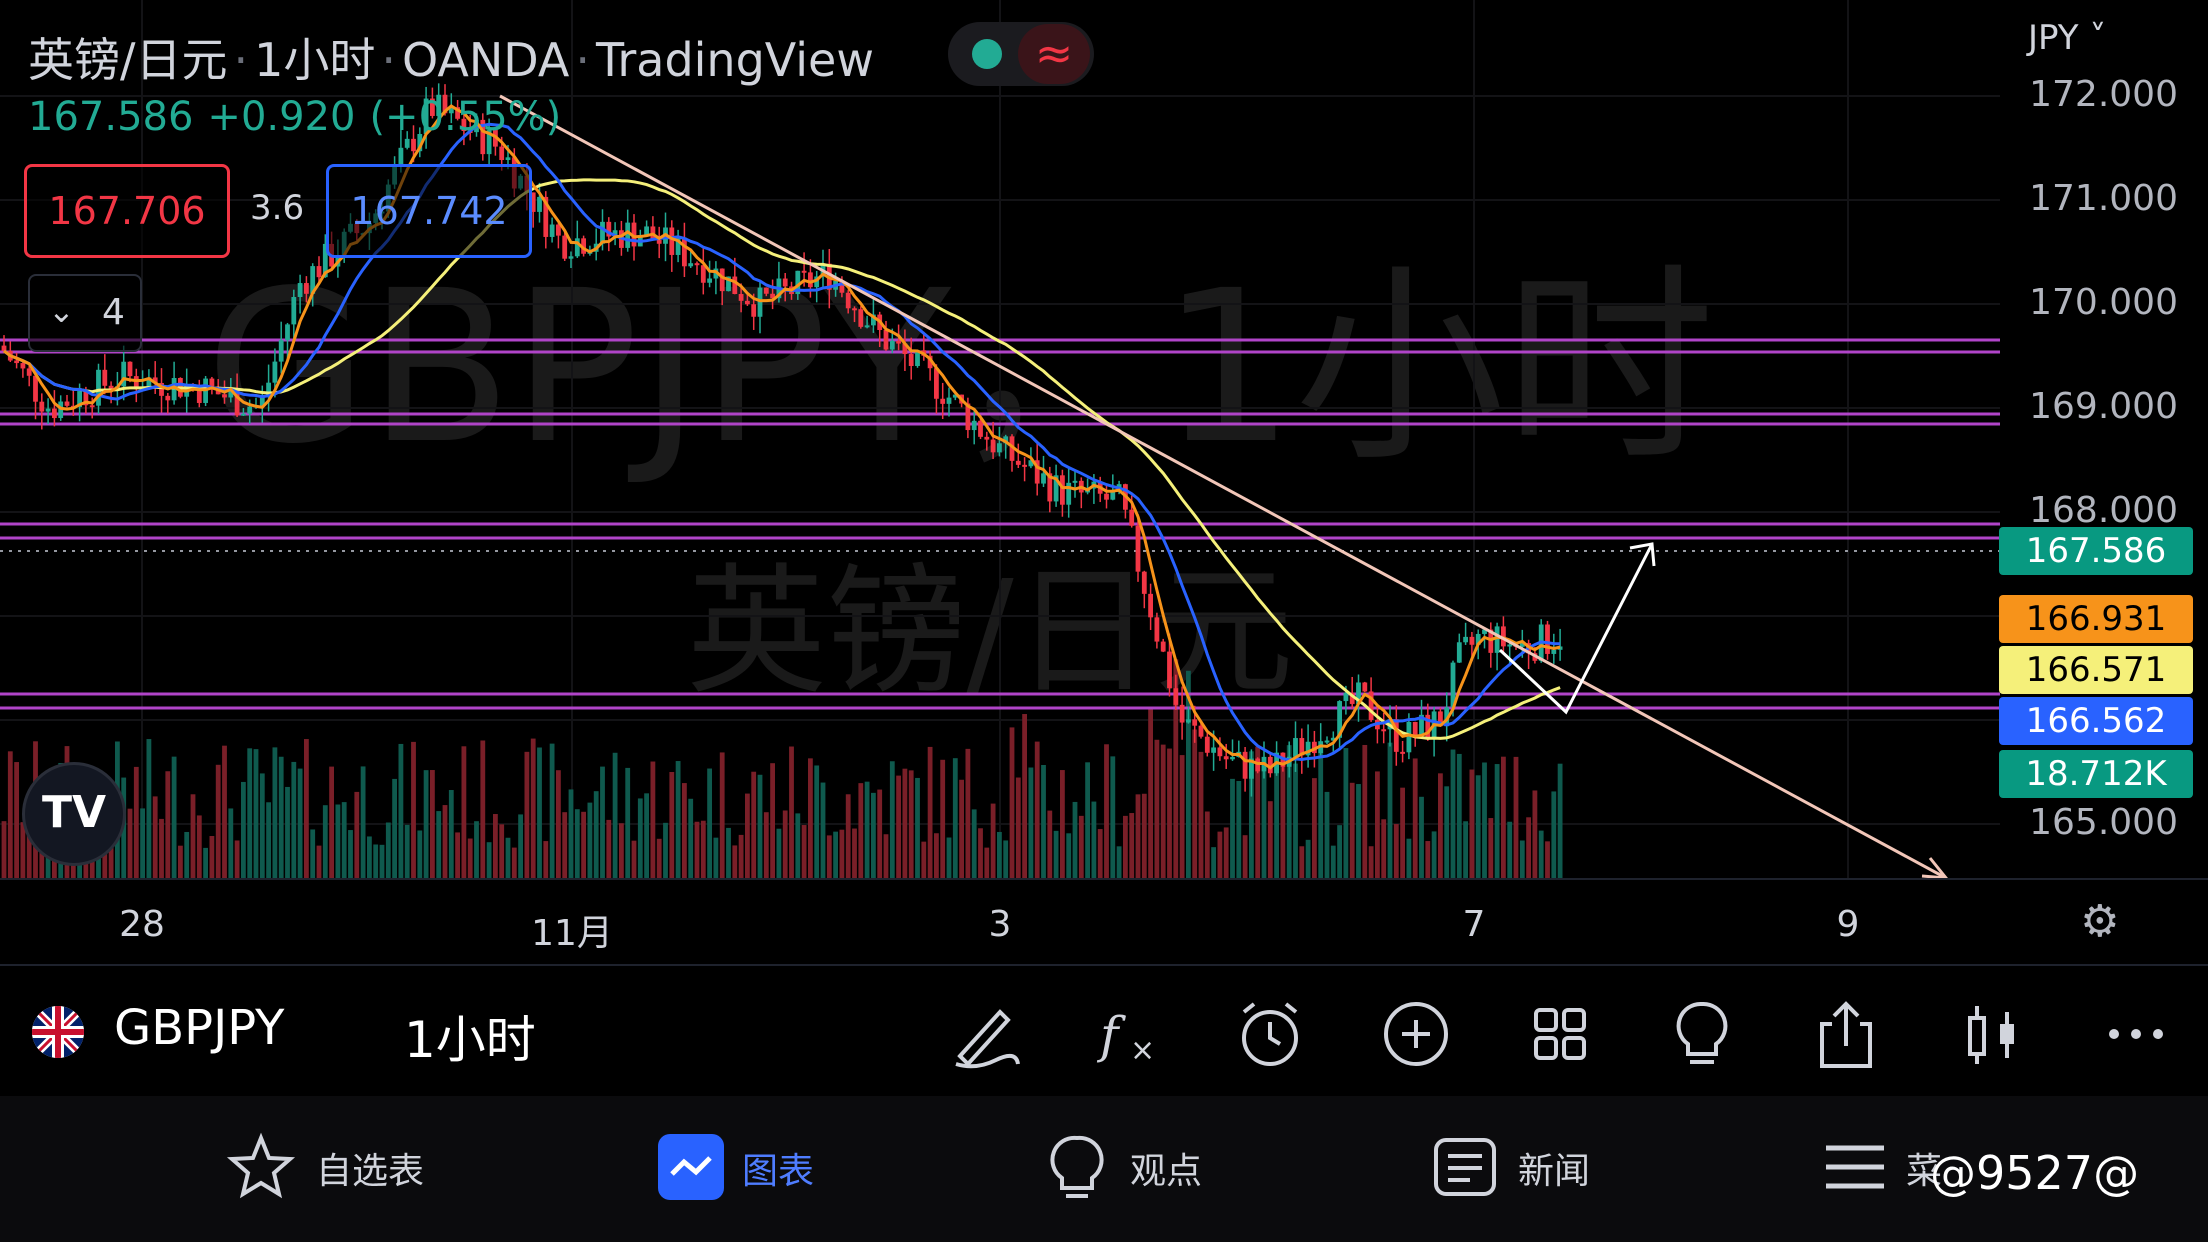 This screenshot has height=1242, width=2208. I want to click on symbol-title: 英镑/日元, so click(128, 60).